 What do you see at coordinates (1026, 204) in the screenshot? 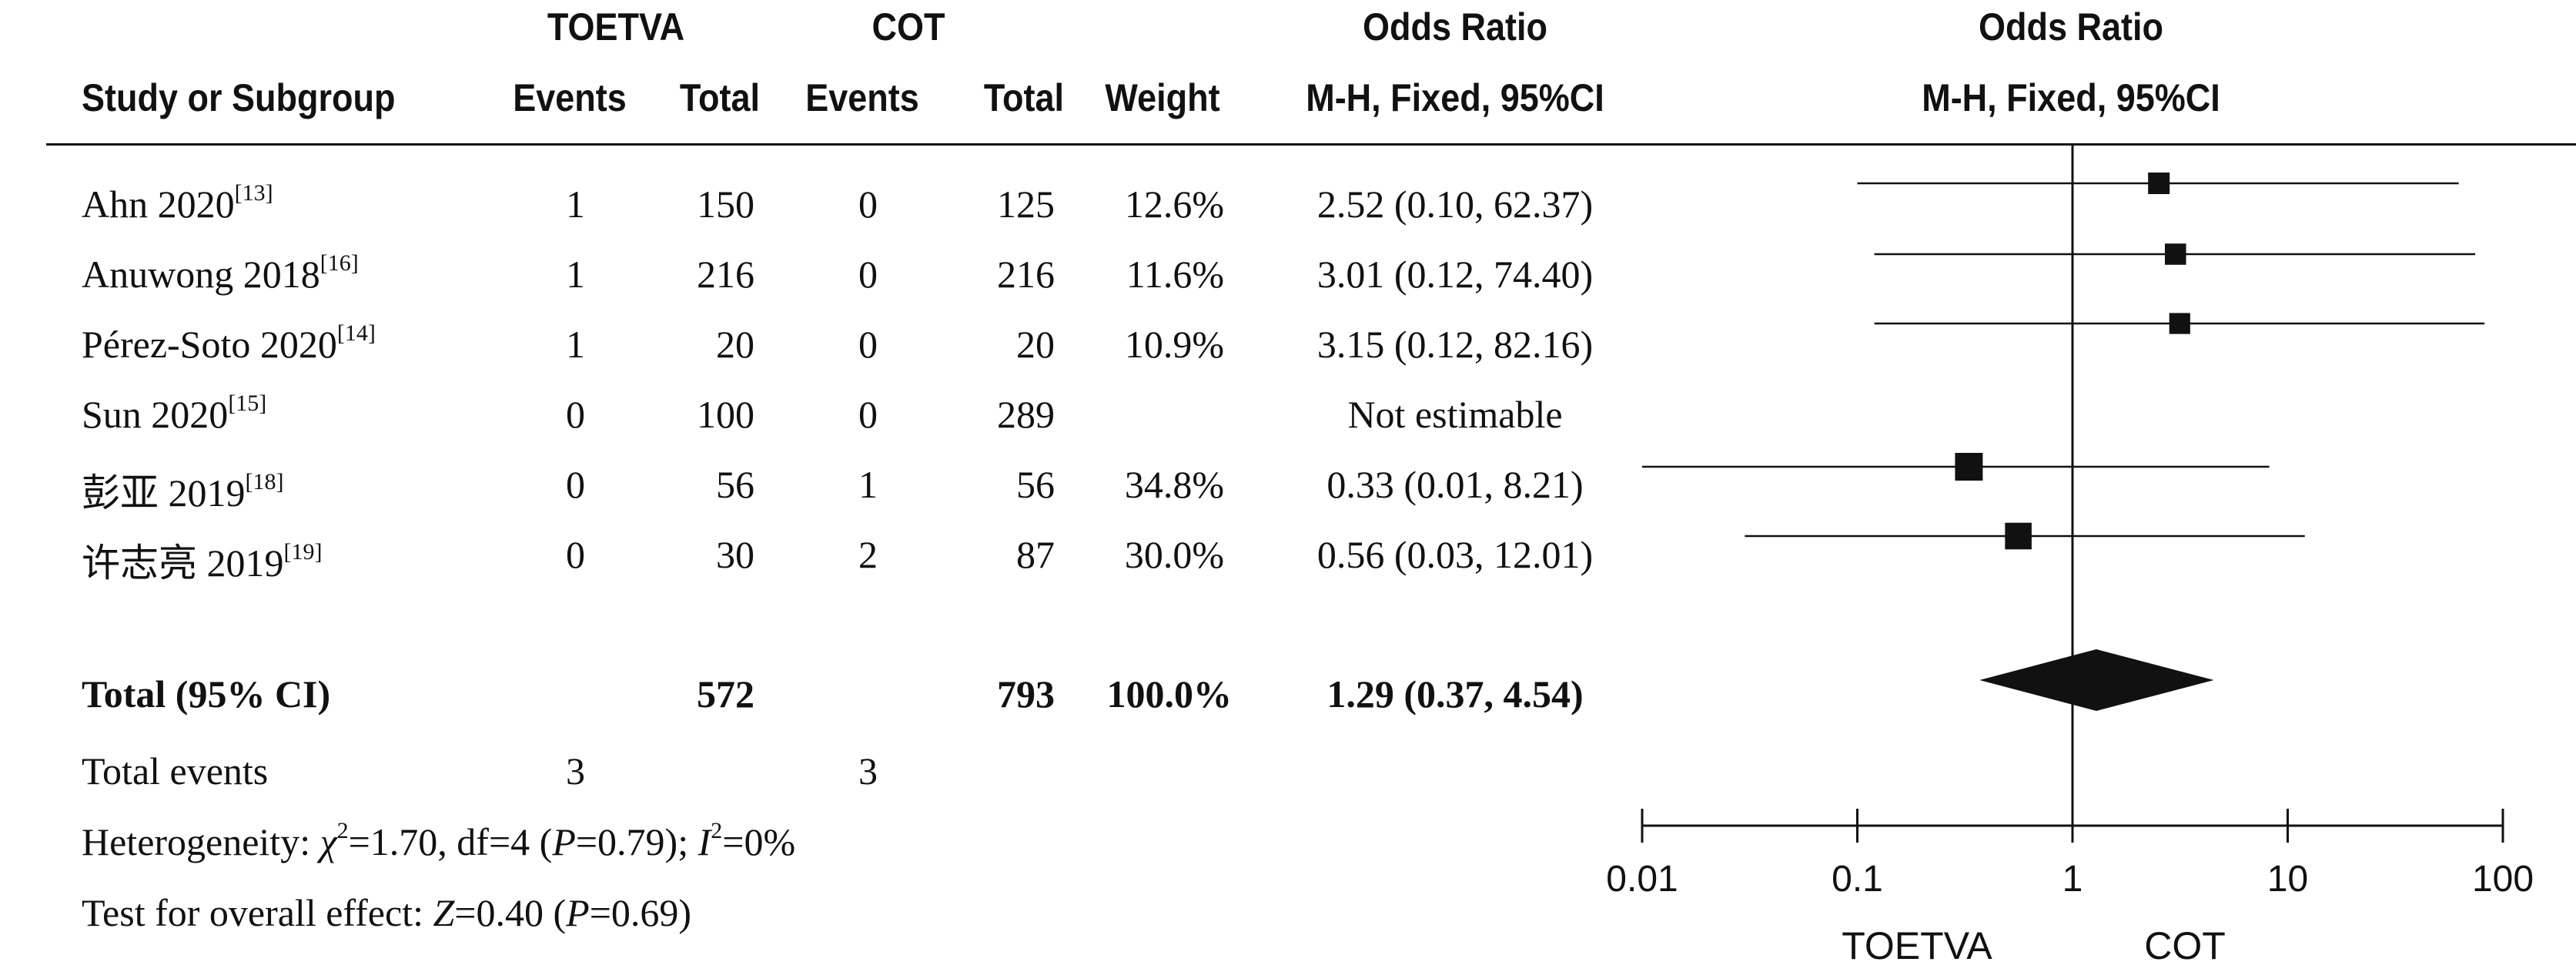
I see `study-t2-0: 125` at bounding box center [1026, 204].